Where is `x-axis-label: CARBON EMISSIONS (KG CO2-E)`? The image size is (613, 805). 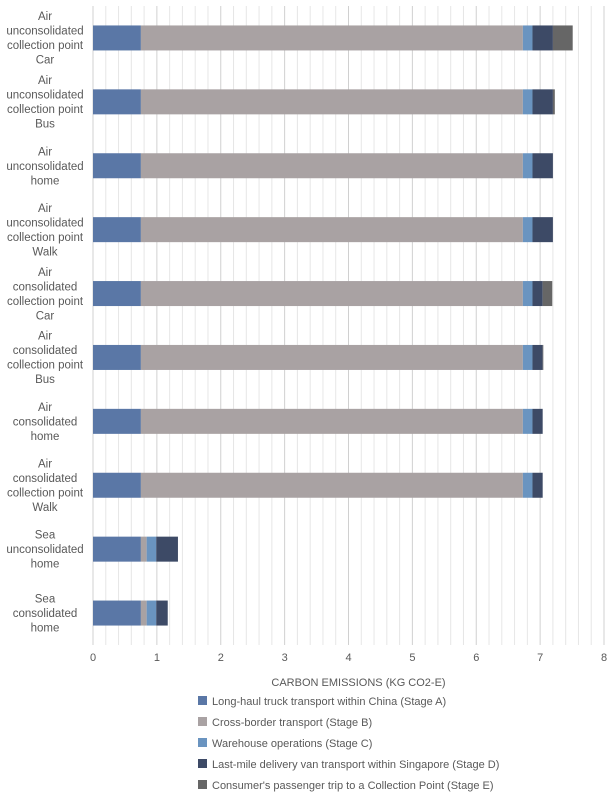 x-axis-label: CARBON EMISSIONS (KG CO2-E) is located at coordinates (358, 683).